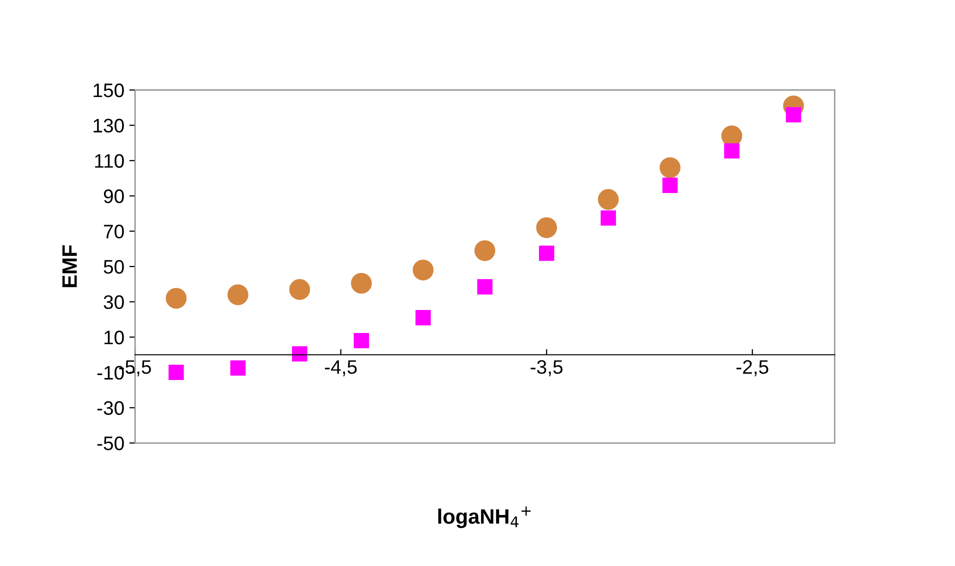 This screenshot has width=955, height=566. I want to click on y-tick-label: -50, so click(110, 443).